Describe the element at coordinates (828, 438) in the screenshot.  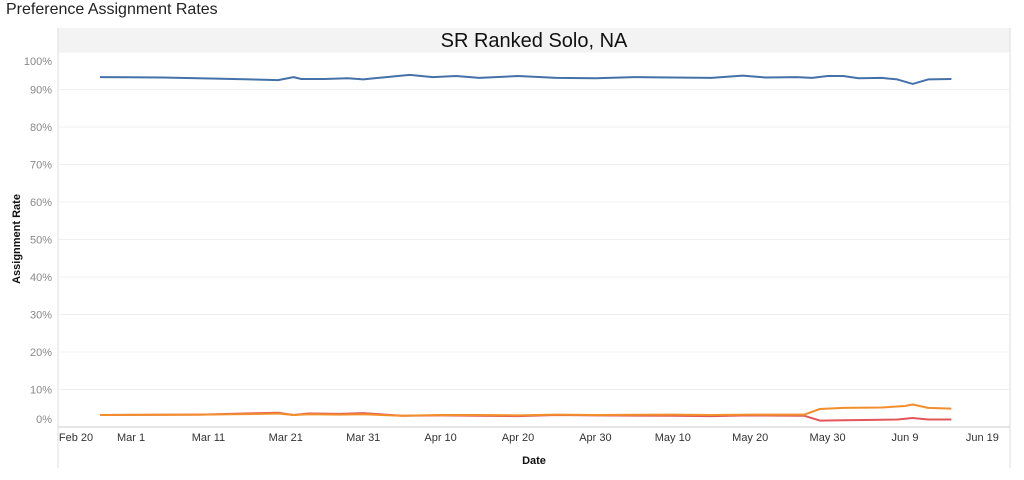
I see `x-tick-label: May 30` at that location.